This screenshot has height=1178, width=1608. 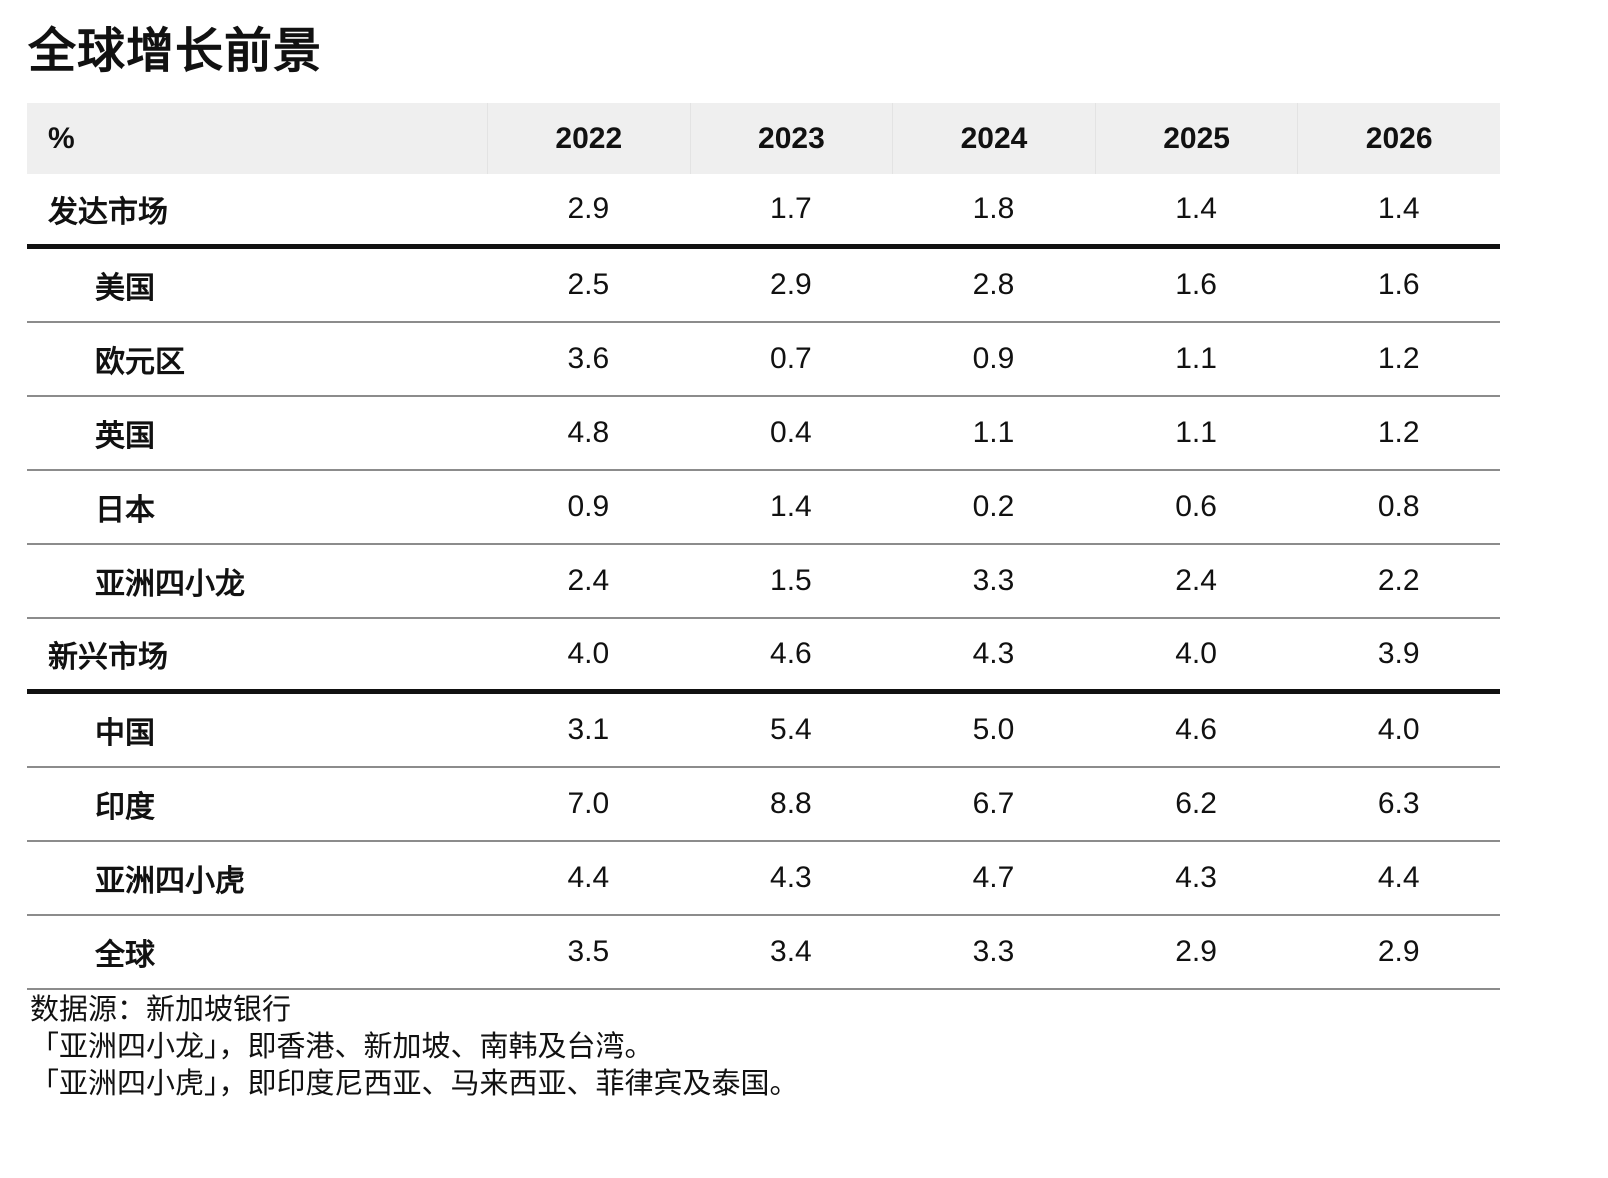 I want to click on row-label: 印度, so click(x=125, y=807).